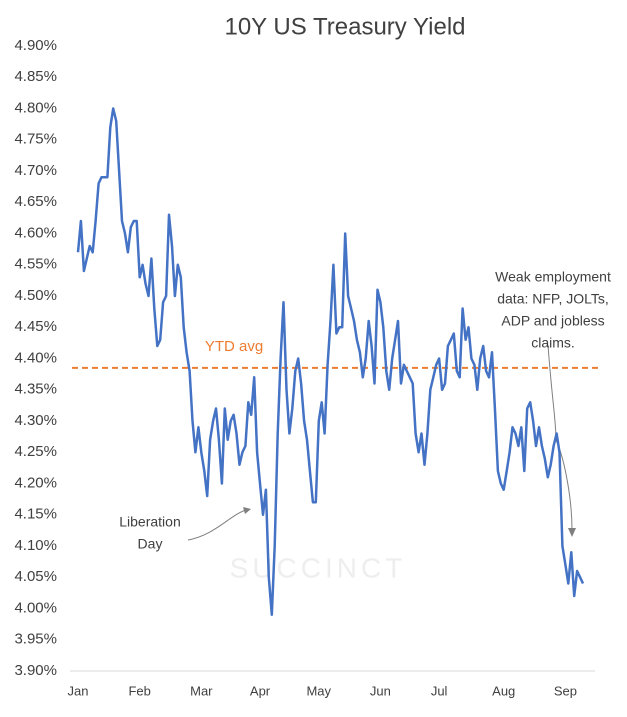  What do you see at coordinates (35, 264) in the screenshot?
I see `y-tick-label: 4.55%` at bounding box center [35, 264].